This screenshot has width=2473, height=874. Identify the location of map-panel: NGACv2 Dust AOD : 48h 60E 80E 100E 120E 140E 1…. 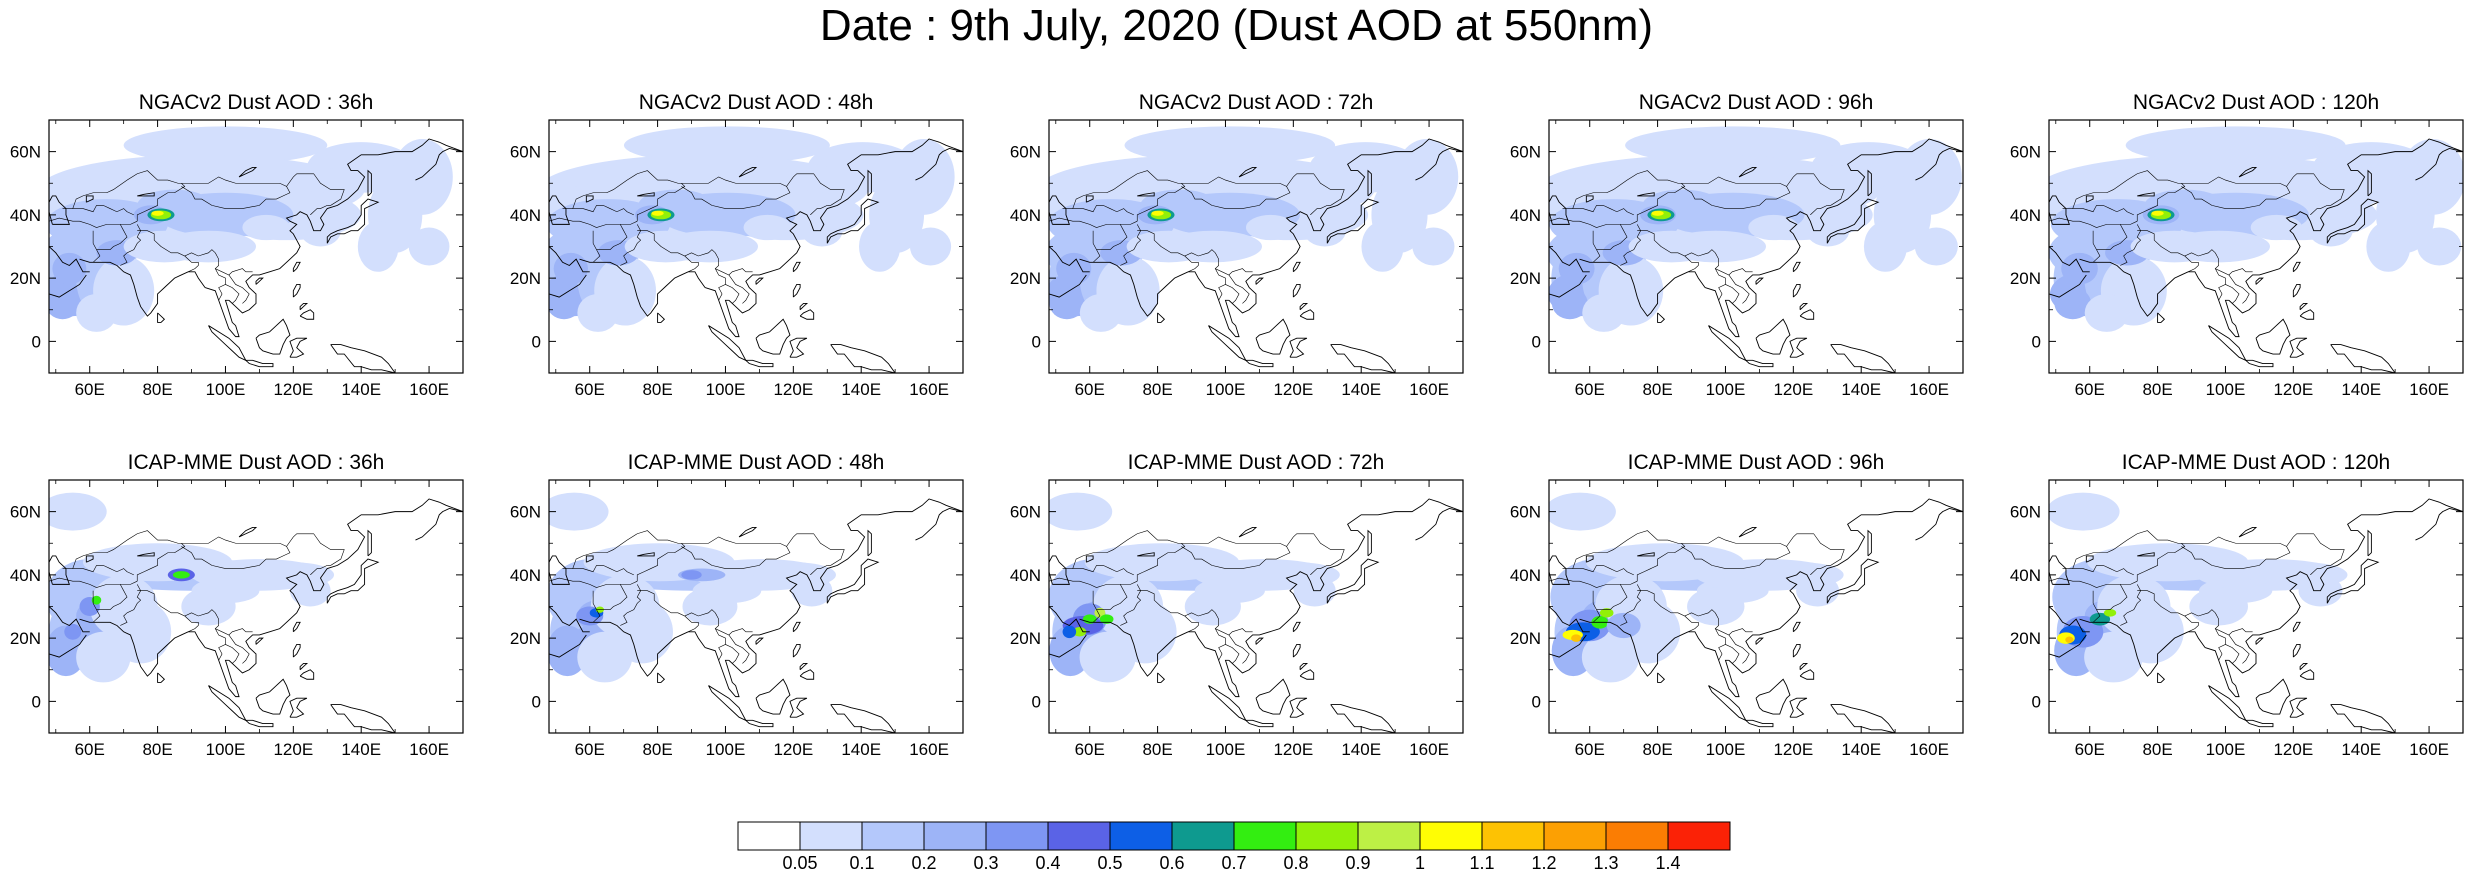
(732, 245).